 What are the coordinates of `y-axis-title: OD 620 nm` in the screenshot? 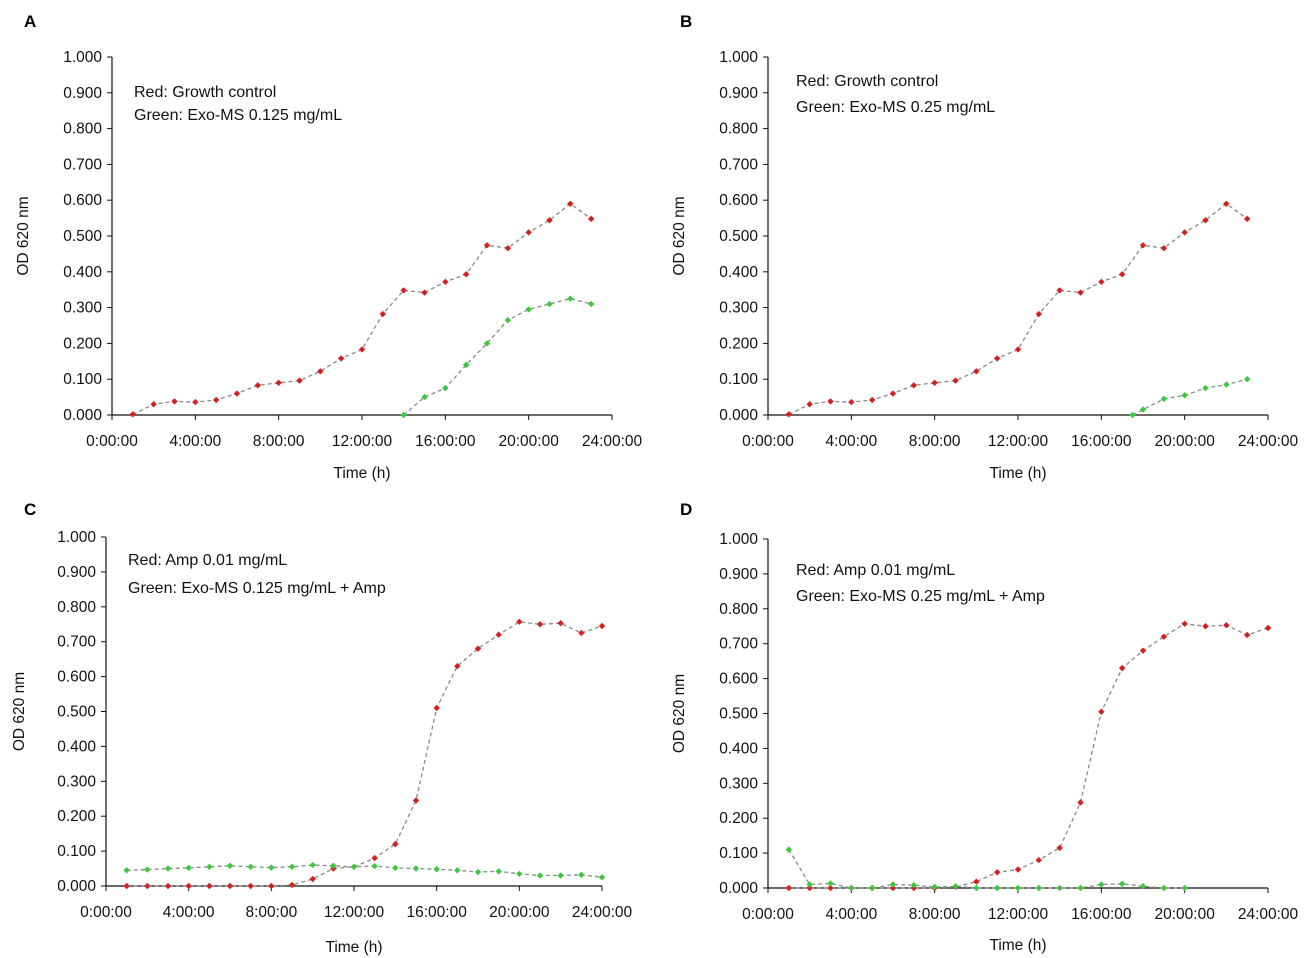 It's located at (23, 235).